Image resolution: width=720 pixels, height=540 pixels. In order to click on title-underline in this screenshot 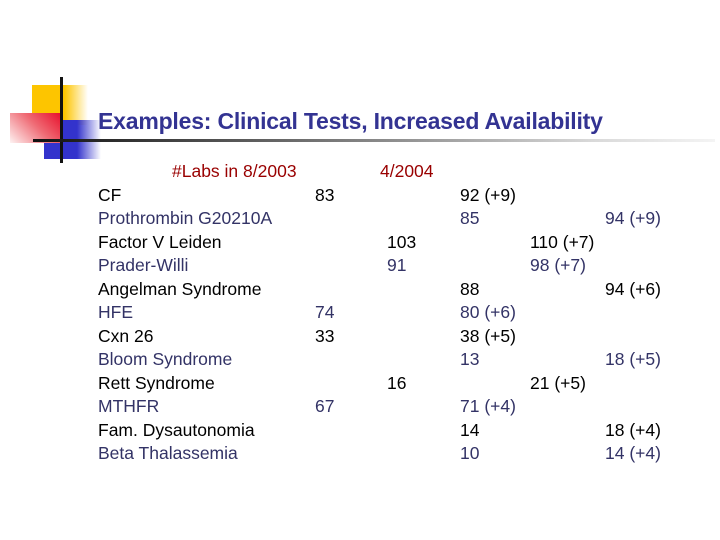, I will do `click(374, 140)`.